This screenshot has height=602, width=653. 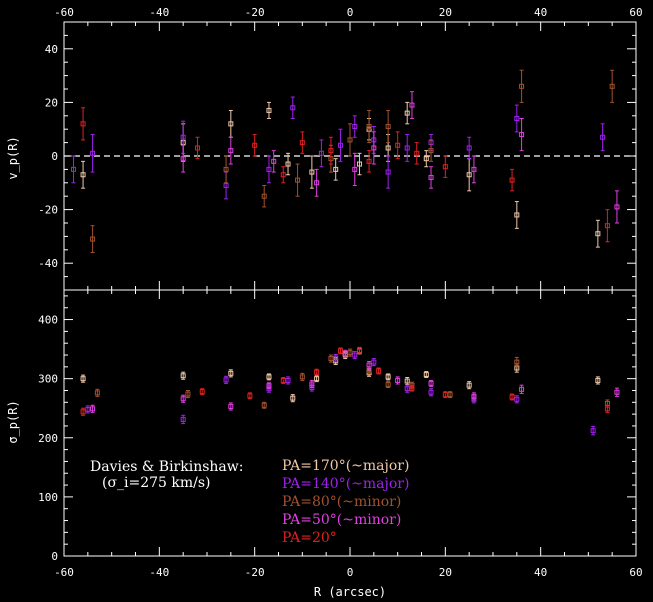 What do you see at coordinates (54, 156) in the screenshot?
I see `top-y-tick-label: 0` at bounding box center [54, 156].